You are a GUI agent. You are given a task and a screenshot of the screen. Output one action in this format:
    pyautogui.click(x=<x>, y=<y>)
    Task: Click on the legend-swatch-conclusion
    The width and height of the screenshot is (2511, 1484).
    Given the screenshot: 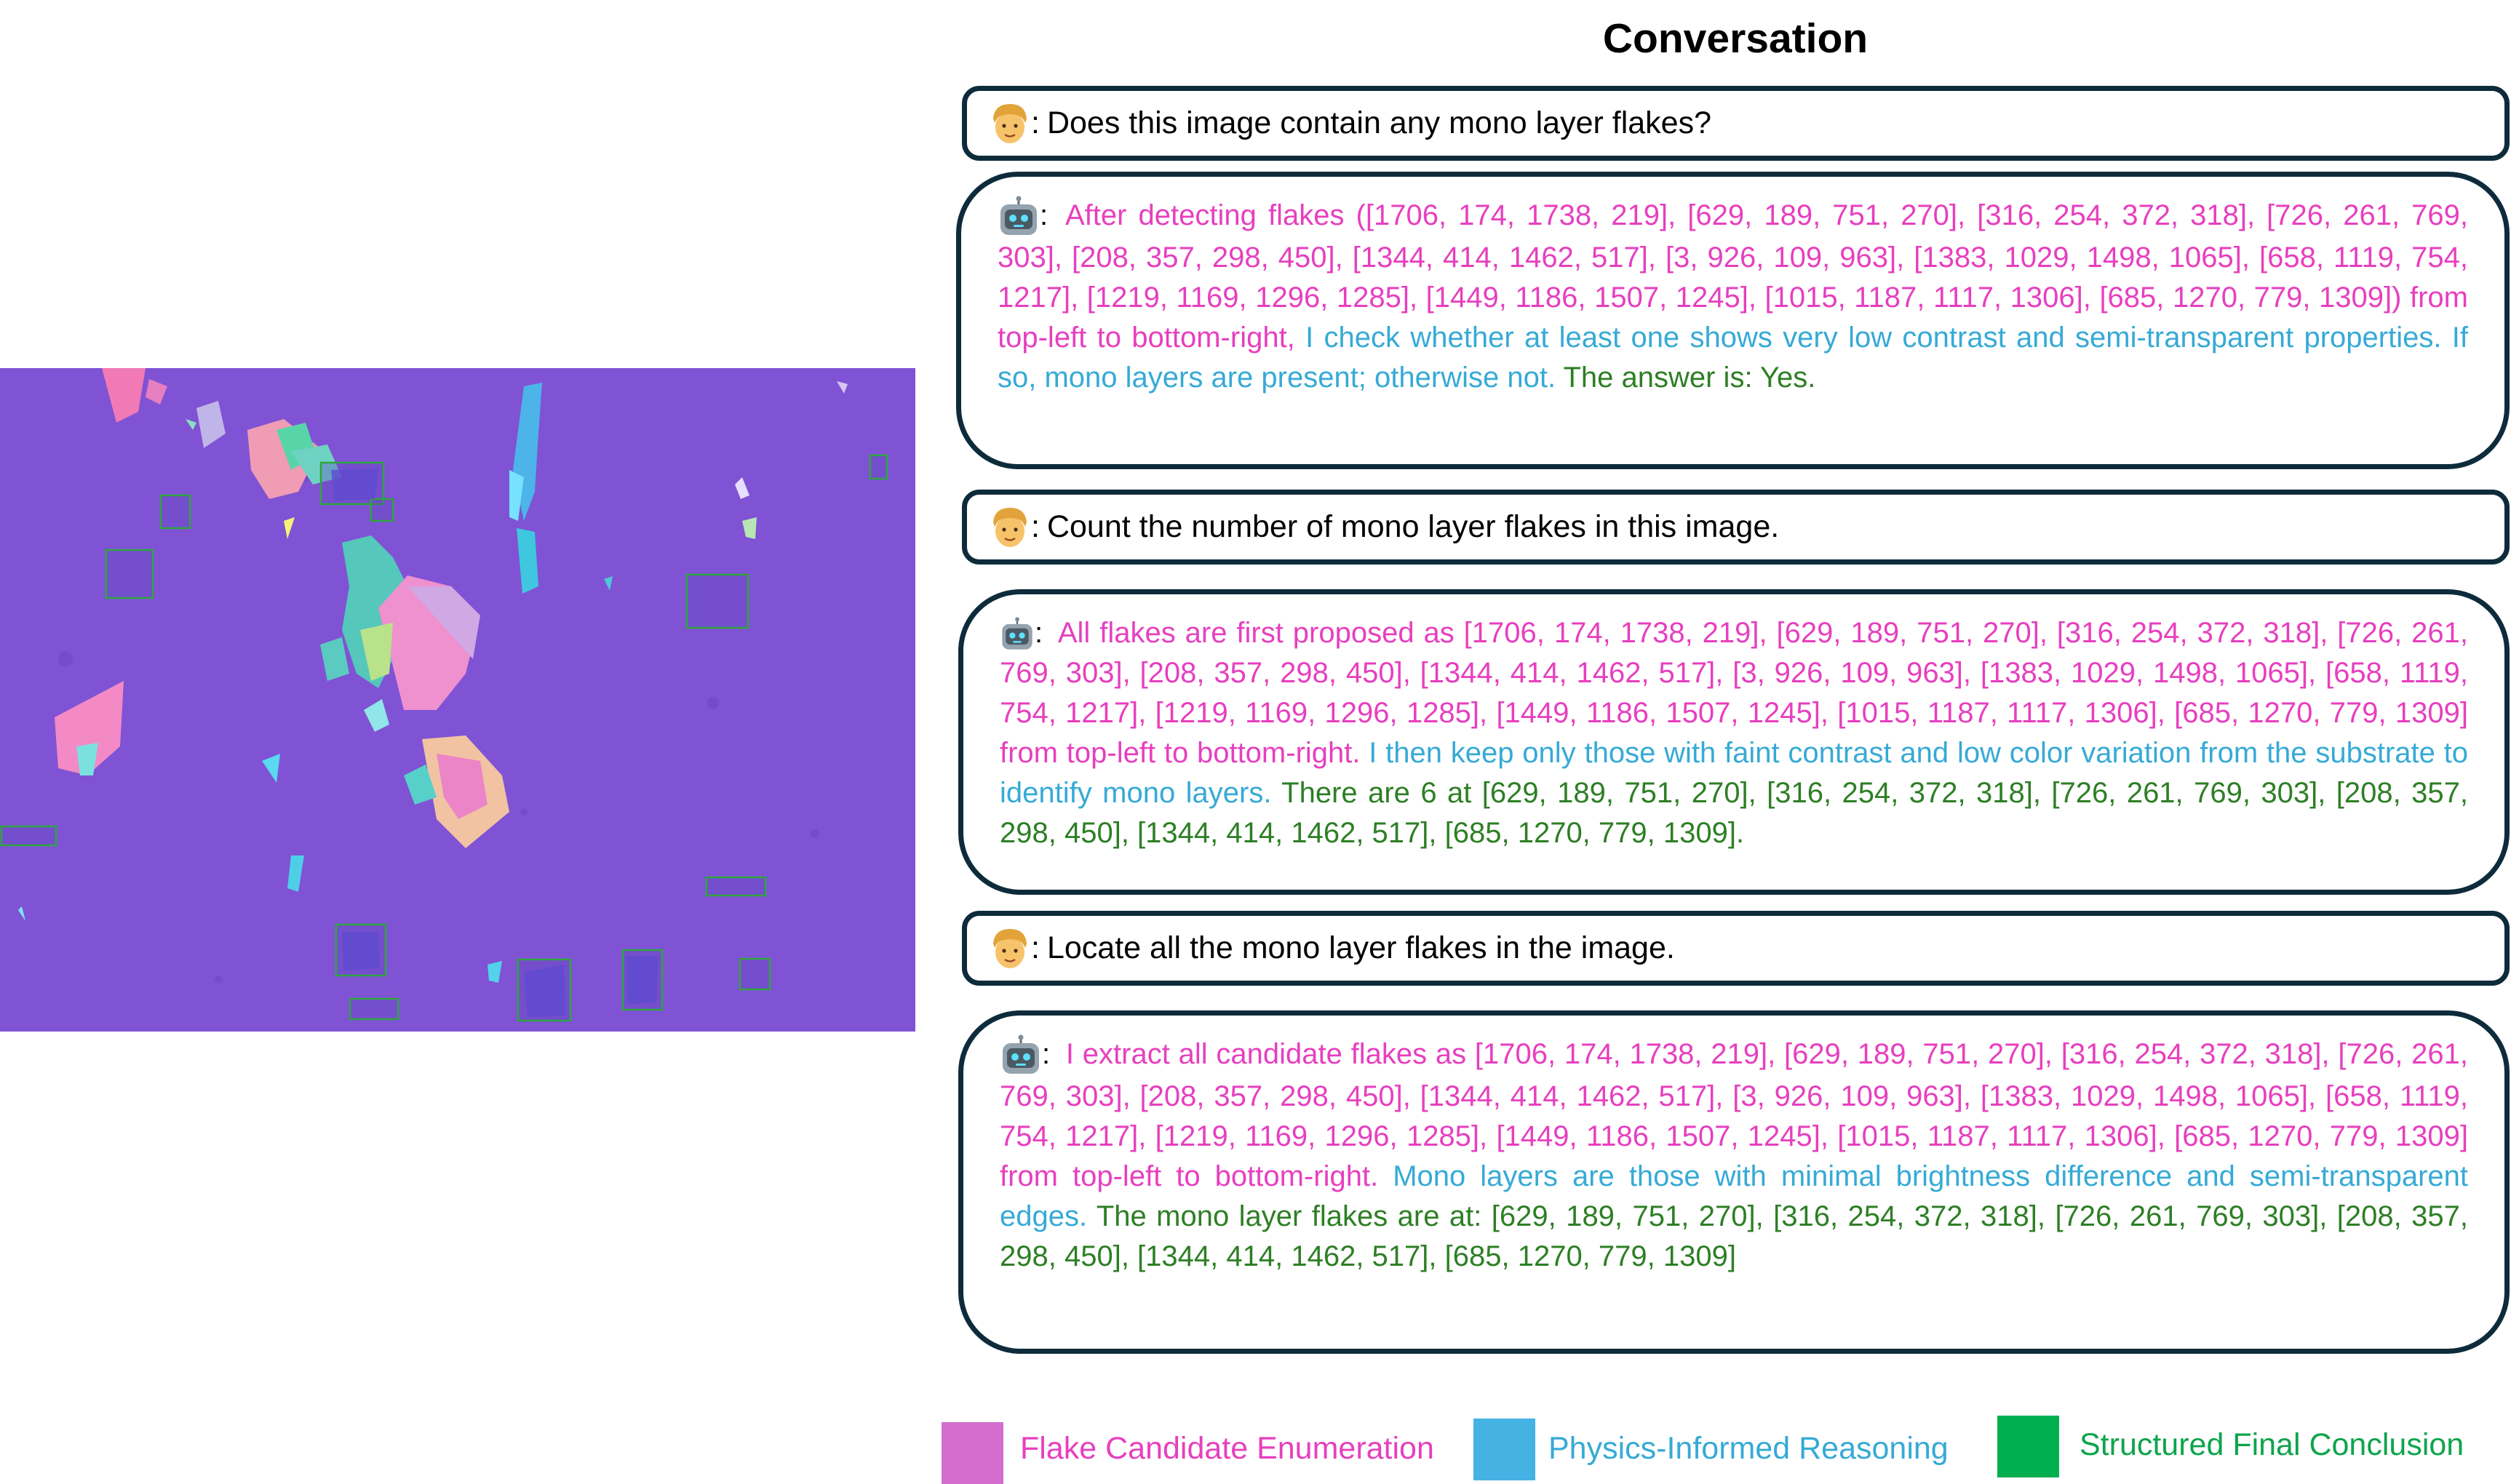 What is the action you would take?
    pyautogui.click(x=2028, y=1446)
    